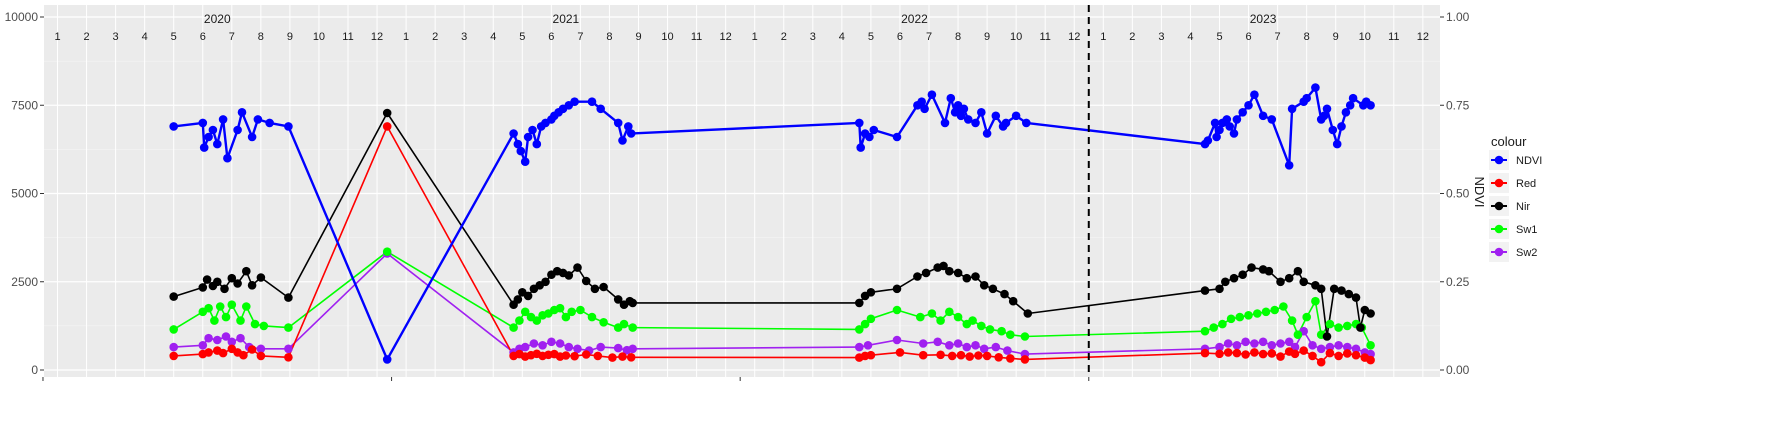 This screenshot has width=1773, height=442. Describe the element at coordinates (609, 37) in the screenshot. I see `month-label: 8` at that location.